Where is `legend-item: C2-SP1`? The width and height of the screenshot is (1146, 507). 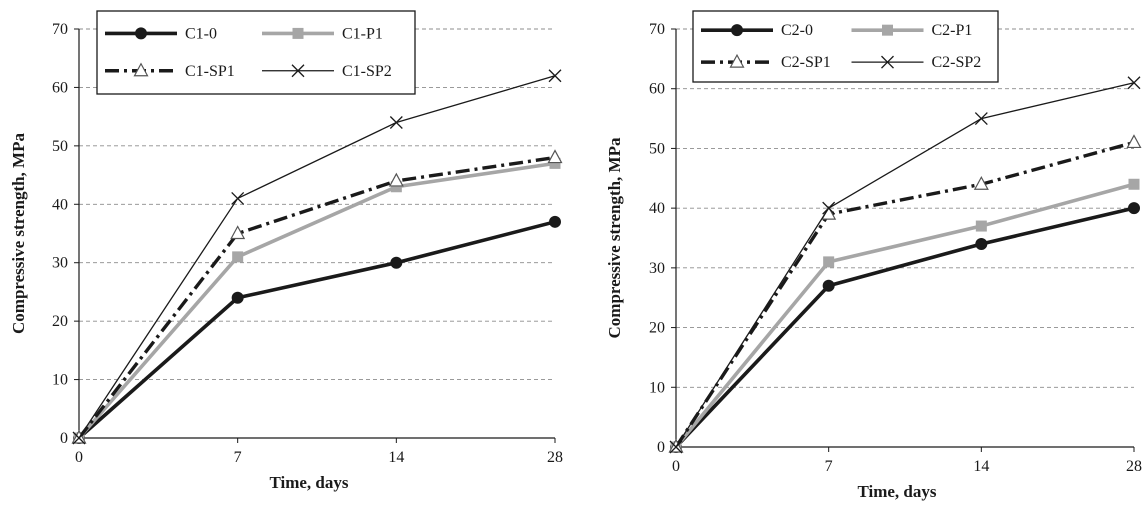 legend-item: C2-SP1 is located at coordinates (766, 62).